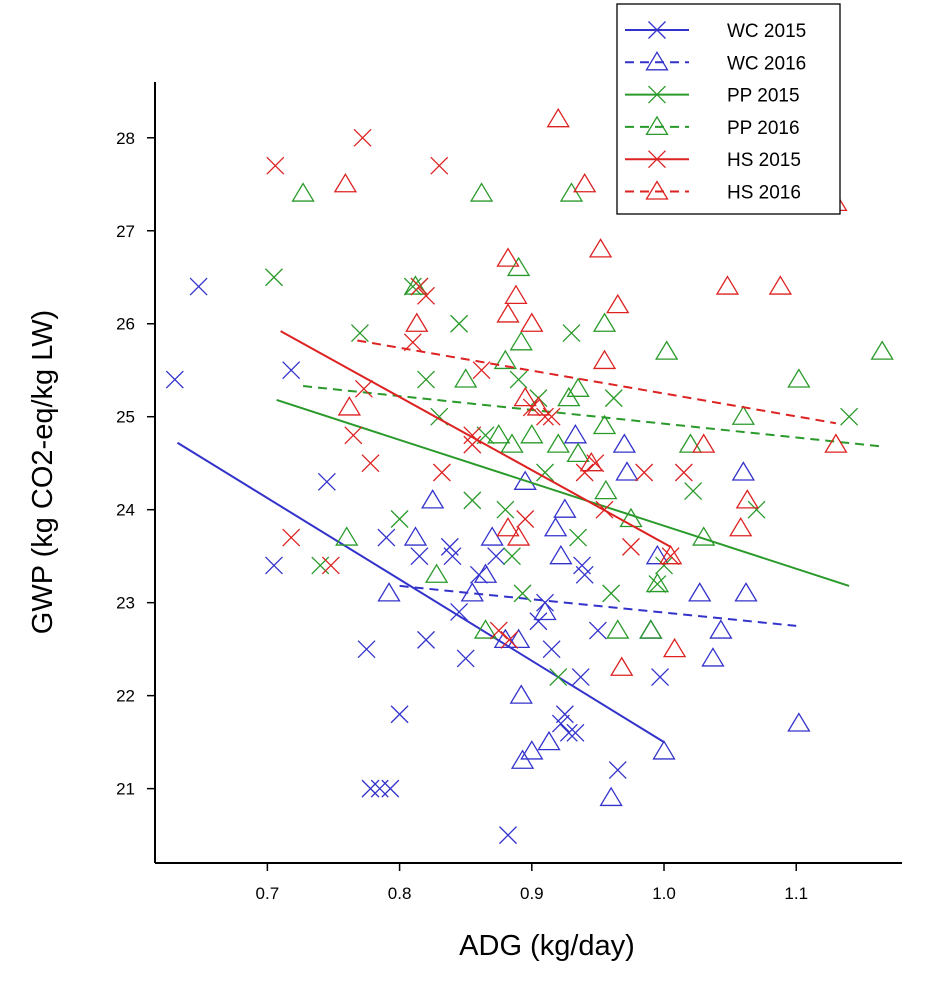 The width and height of the screenshot is (925, 985). Describe the element at coordinates (125, 324) in the screenshot. I see `y-tick-label: 26` at that location.